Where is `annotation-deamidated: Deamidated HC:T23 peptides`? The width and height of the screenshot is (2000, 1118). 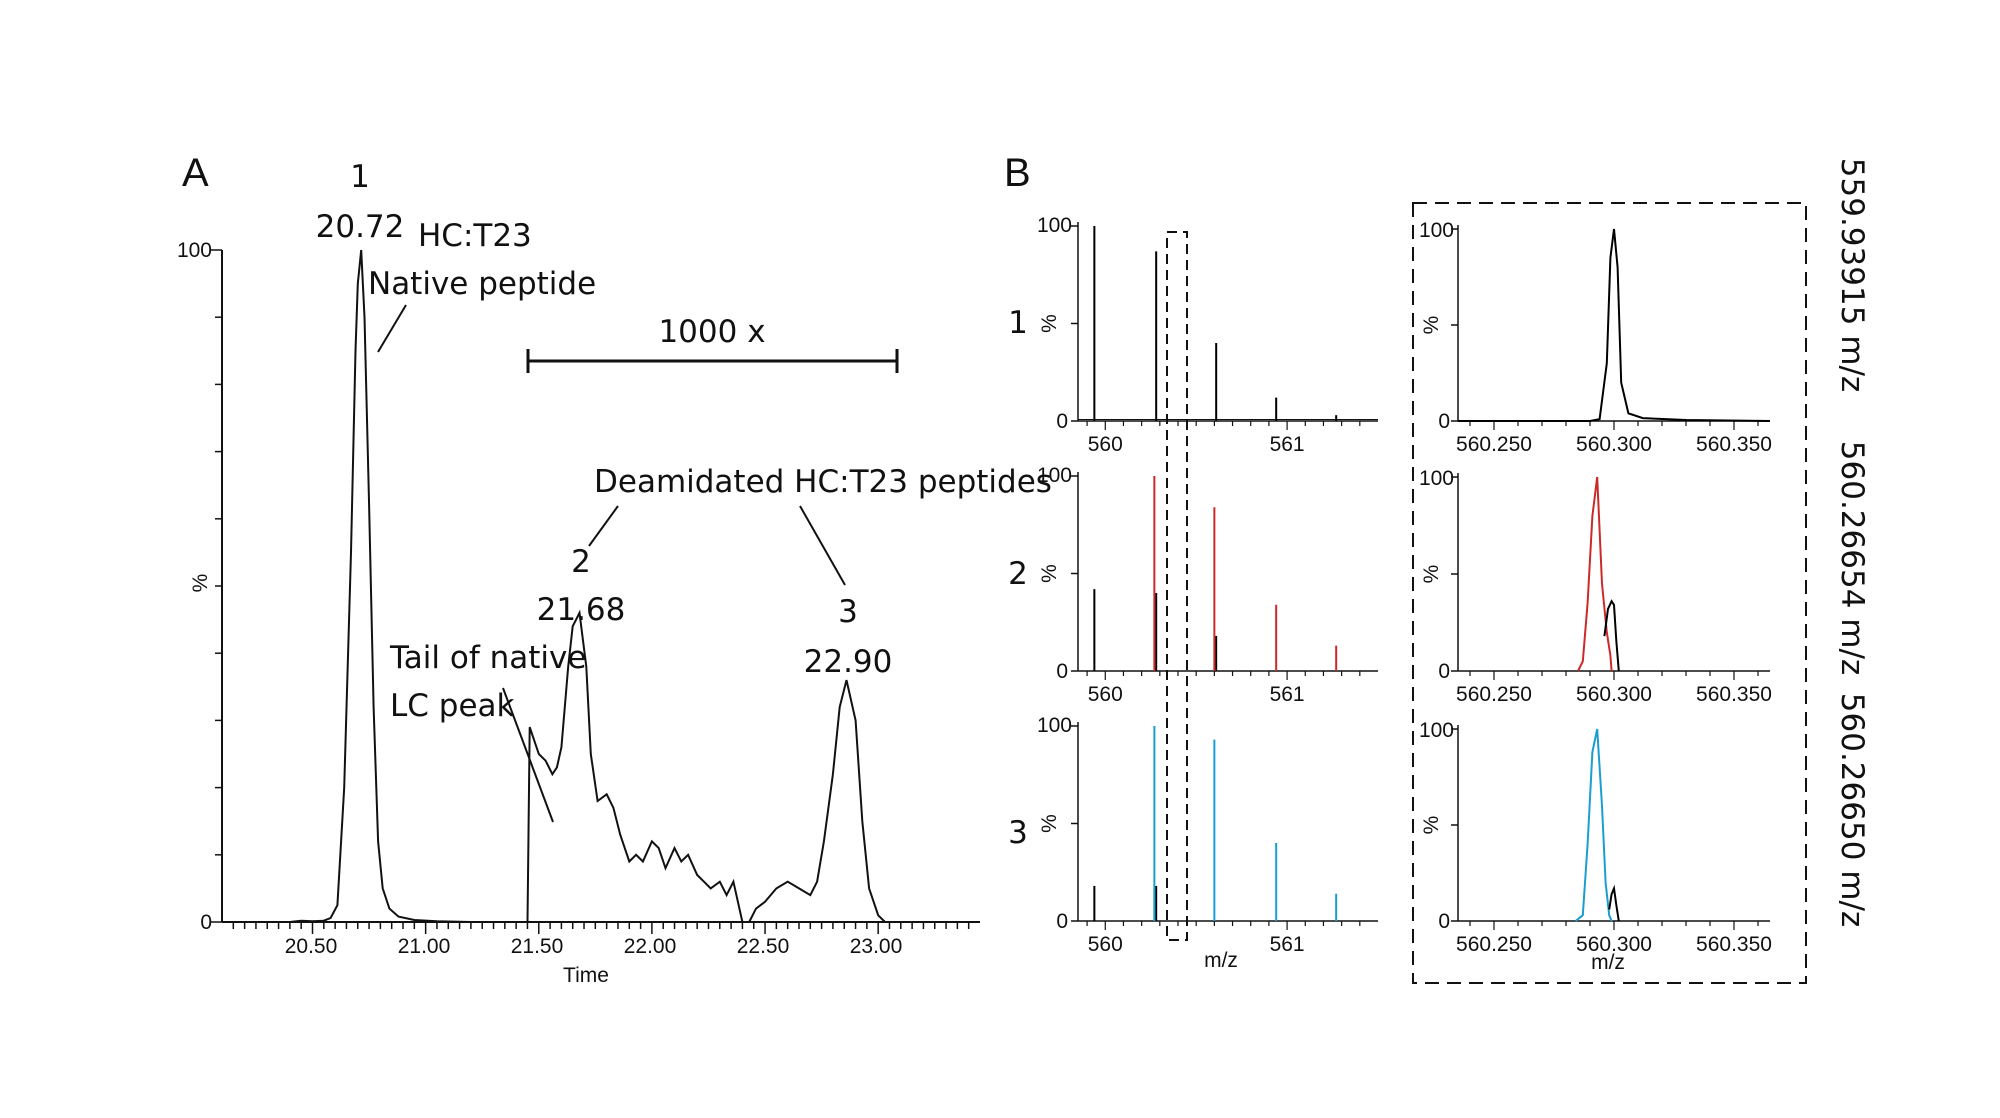
annotation-deamidated: Deamidated HC:T23 peptides is located at coordinates (823, 482).